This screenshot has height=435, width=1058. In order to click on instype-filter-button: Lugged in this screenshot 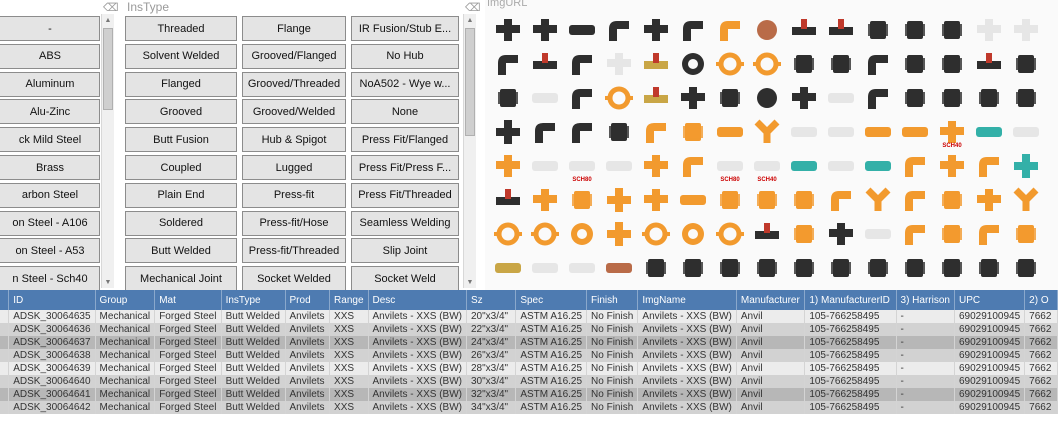, I will do `click(294, 167)`.